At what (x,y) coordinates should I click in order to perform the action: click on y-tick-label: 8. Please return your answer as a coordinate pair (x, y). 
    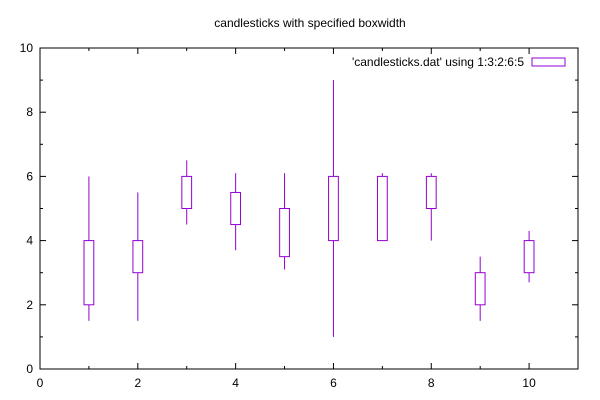
    Looking at the image, I should click on (29, 112).